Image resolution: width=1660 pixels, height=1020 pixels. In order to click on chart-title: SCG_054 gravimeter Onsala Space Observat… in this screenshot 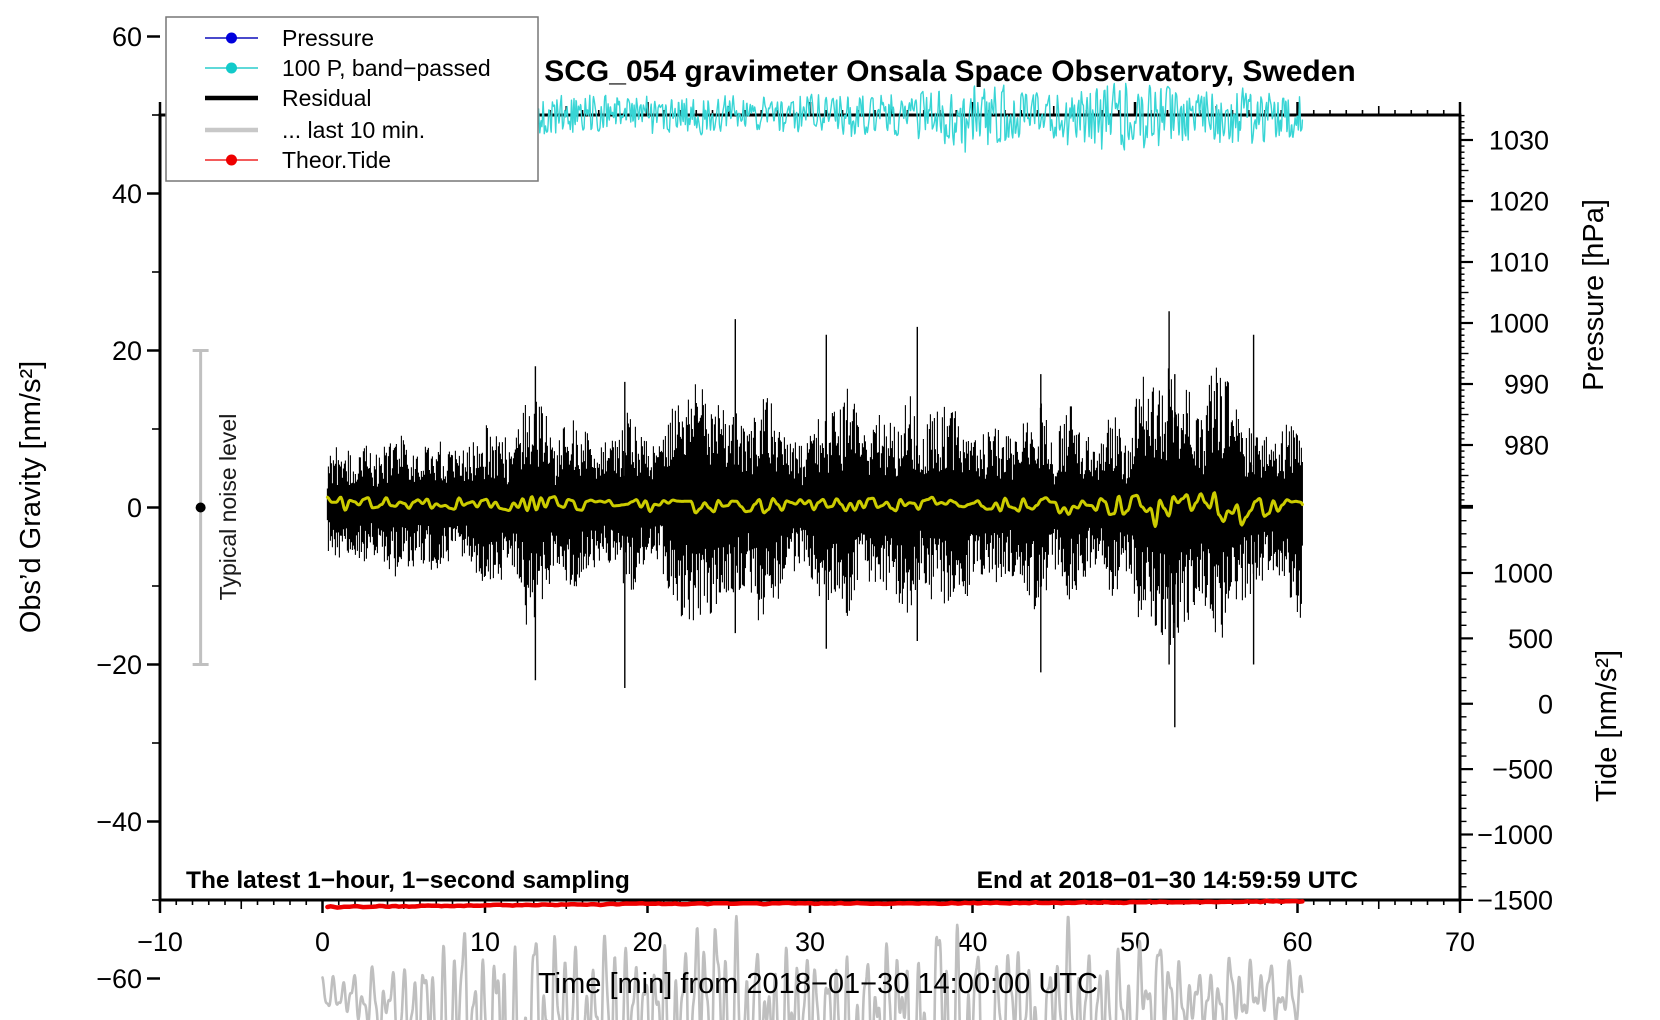, I will do `click(950, 71)`.